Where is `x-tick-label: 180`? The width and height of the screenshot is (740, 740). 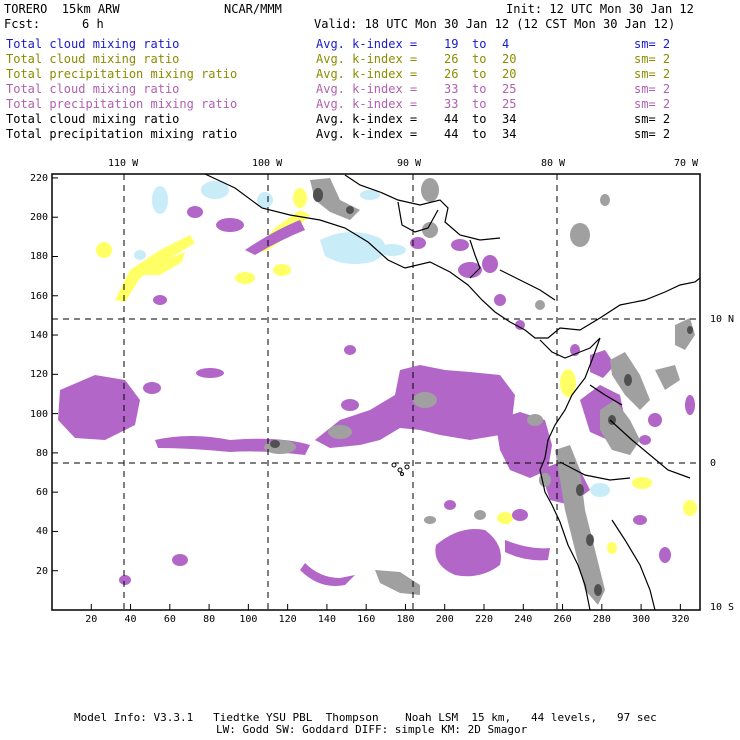
x-tick-label: 180 is located at coordinates (405, 619).